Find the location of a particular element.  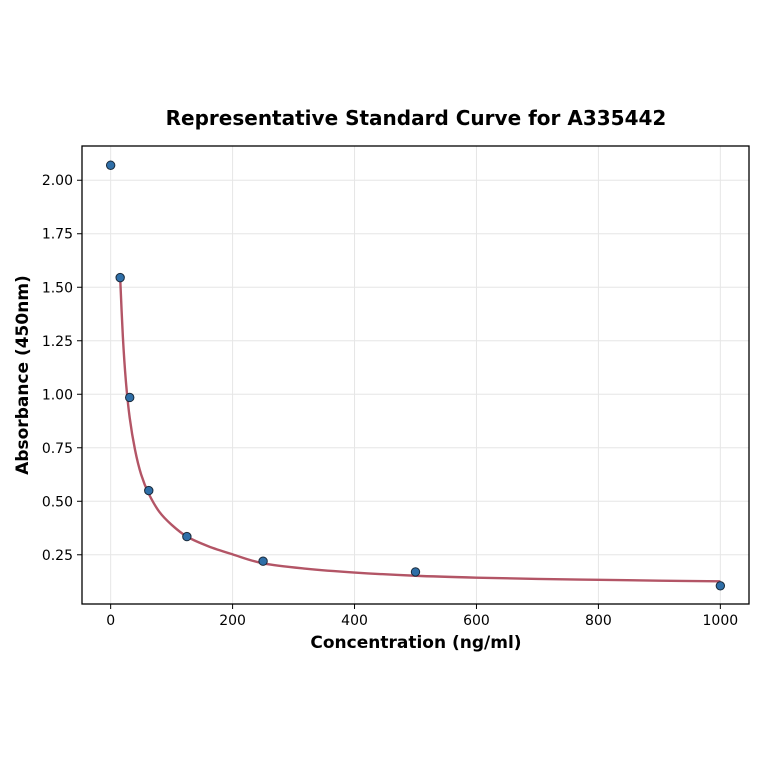

y-tick-label: 0.50 is located at coordinates (57, 502).